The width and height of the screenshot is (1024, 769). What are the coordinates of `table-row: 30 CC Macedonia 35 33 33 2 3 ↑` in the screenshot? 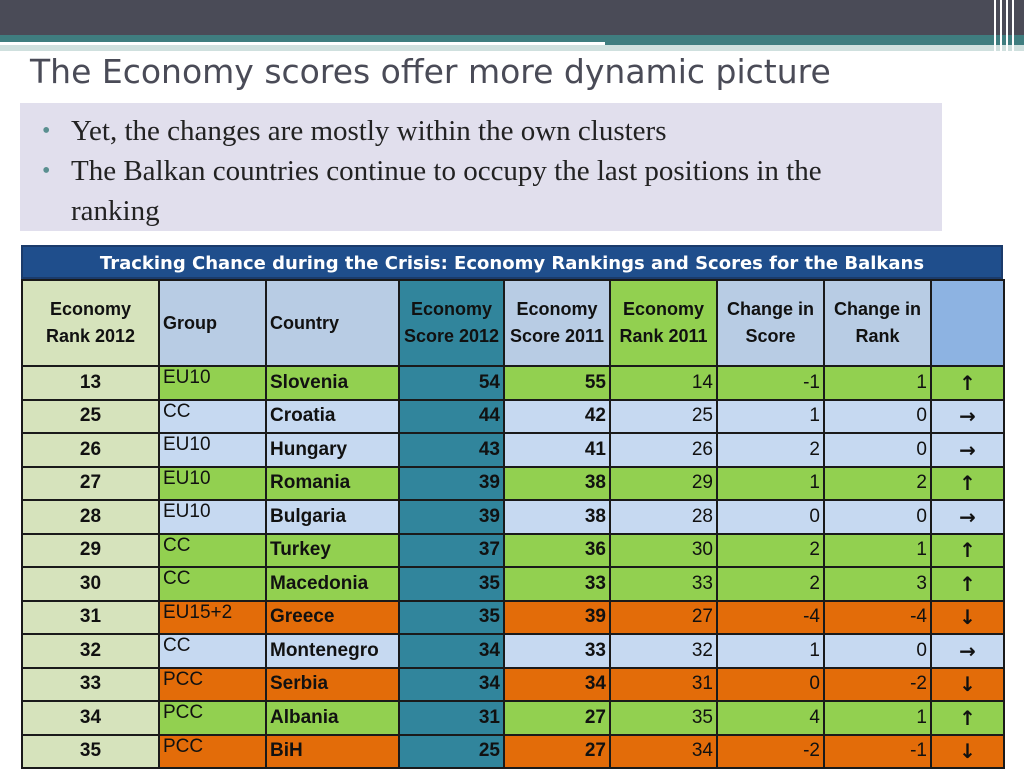 It's located at (513, 584).